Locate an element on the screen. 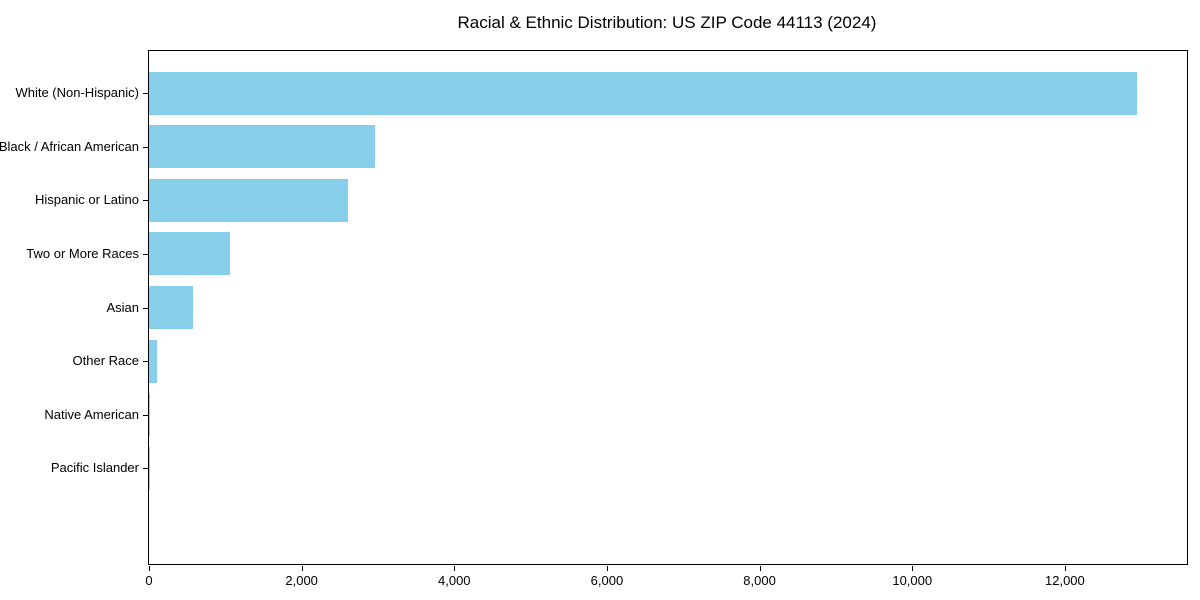 The width and height of the screenshot is (1200, 600). y-tick-label: Asian is located at coordinates (122, 307).